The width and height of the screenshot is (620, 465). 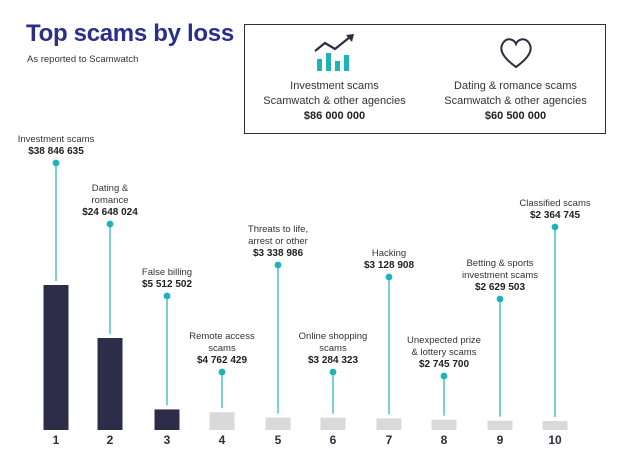 What do you see at coordinates (515, 54) in the screenshot?
I see `heart-icon` at bounding box center [515, 54].